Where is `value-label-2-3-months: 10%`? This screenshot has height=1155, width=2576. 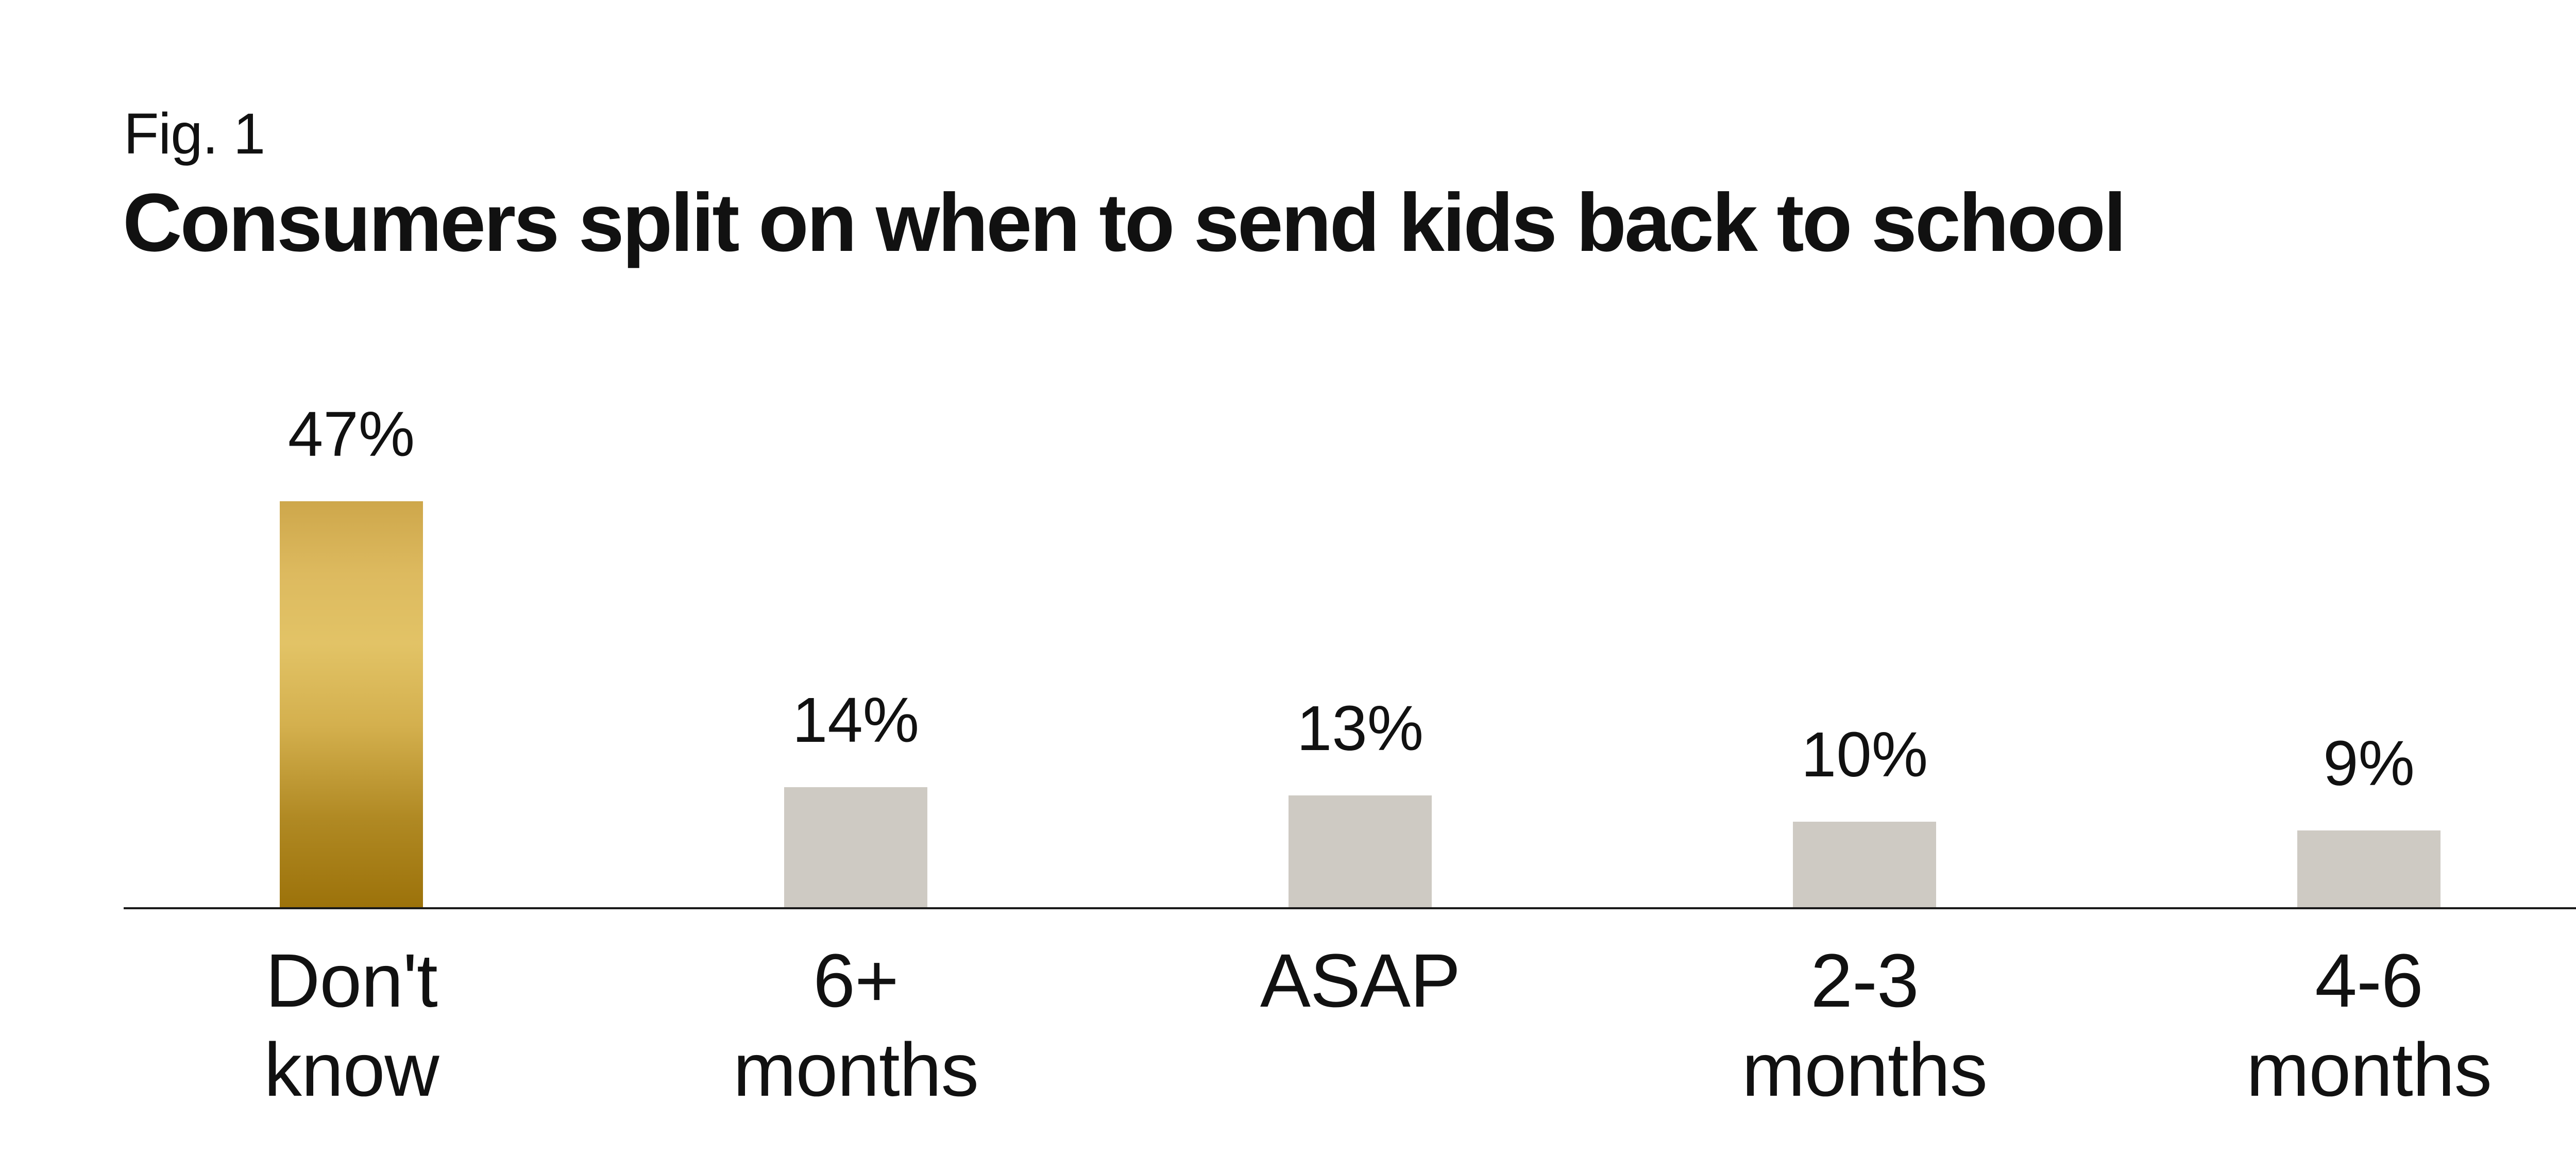 value-label-2-3-months: 10% is located at coordinates (1864, 755).